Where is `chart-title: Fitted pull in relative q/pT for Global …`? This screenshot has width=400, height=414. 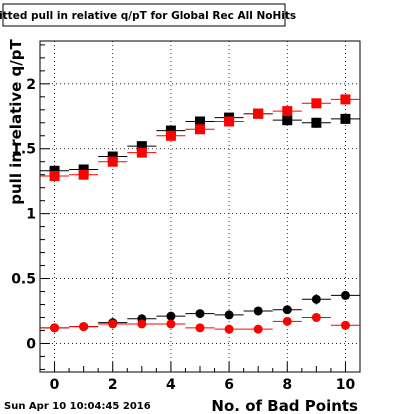
chart-title: Fitted pull in relative q/pT for Global … is located at coordinates (148, 16).